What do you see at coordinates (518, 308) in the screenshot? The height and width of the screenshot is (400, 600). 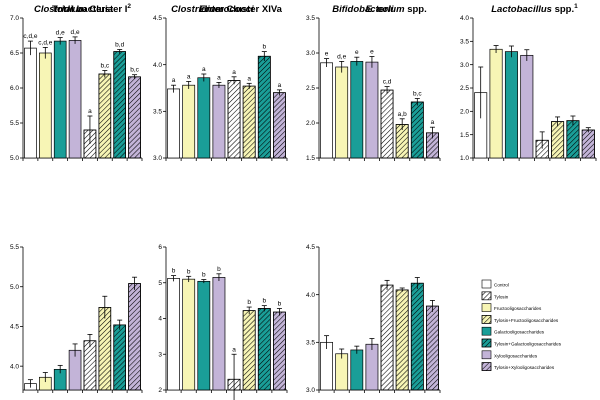 I see `legend-label: Fructooligosaccharides` at bounding box center [518, 308].